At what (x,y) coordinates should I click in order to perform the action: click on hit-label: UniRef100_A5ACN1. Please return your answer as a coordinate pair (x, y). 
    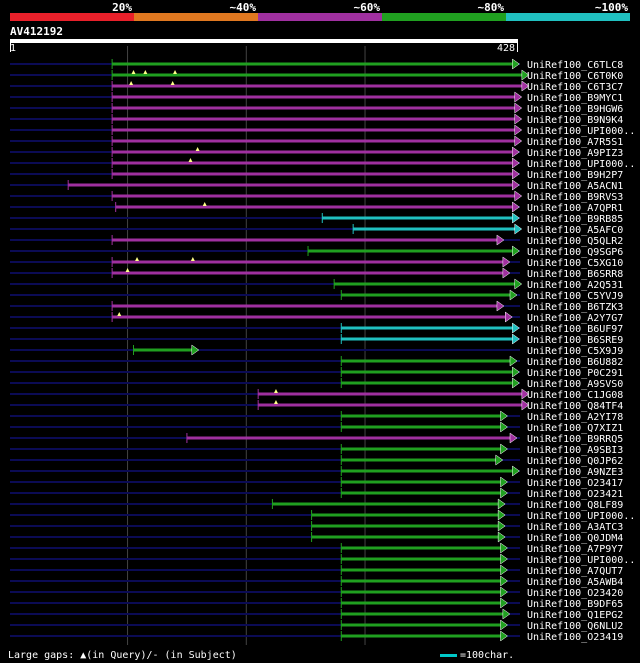
    Looking at the image, I should click on (575, 186).